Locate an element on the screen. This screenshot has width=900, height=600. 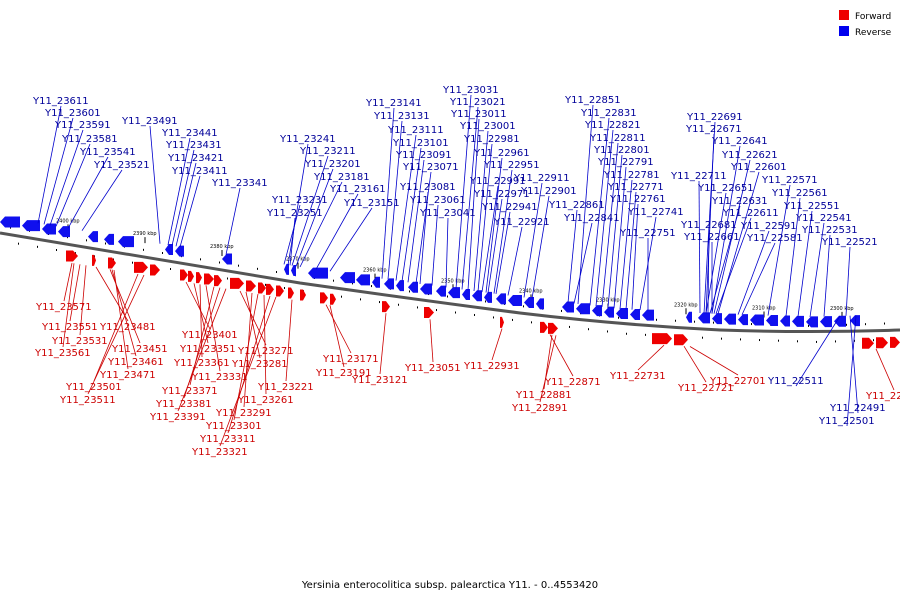
reverse-gene-label: Y11_23241 is located at coordinates (307, 139).